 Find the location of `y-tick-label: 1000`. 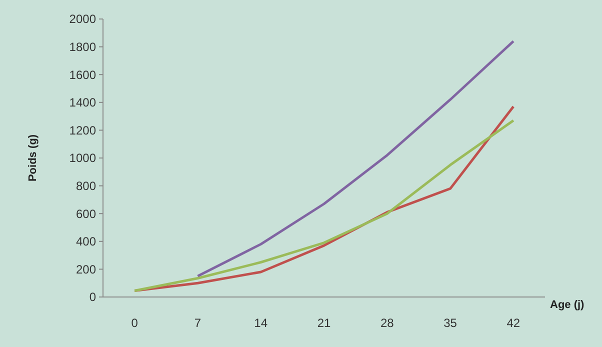

y-tick-label: 1000 is located at coordinates (82, 158).